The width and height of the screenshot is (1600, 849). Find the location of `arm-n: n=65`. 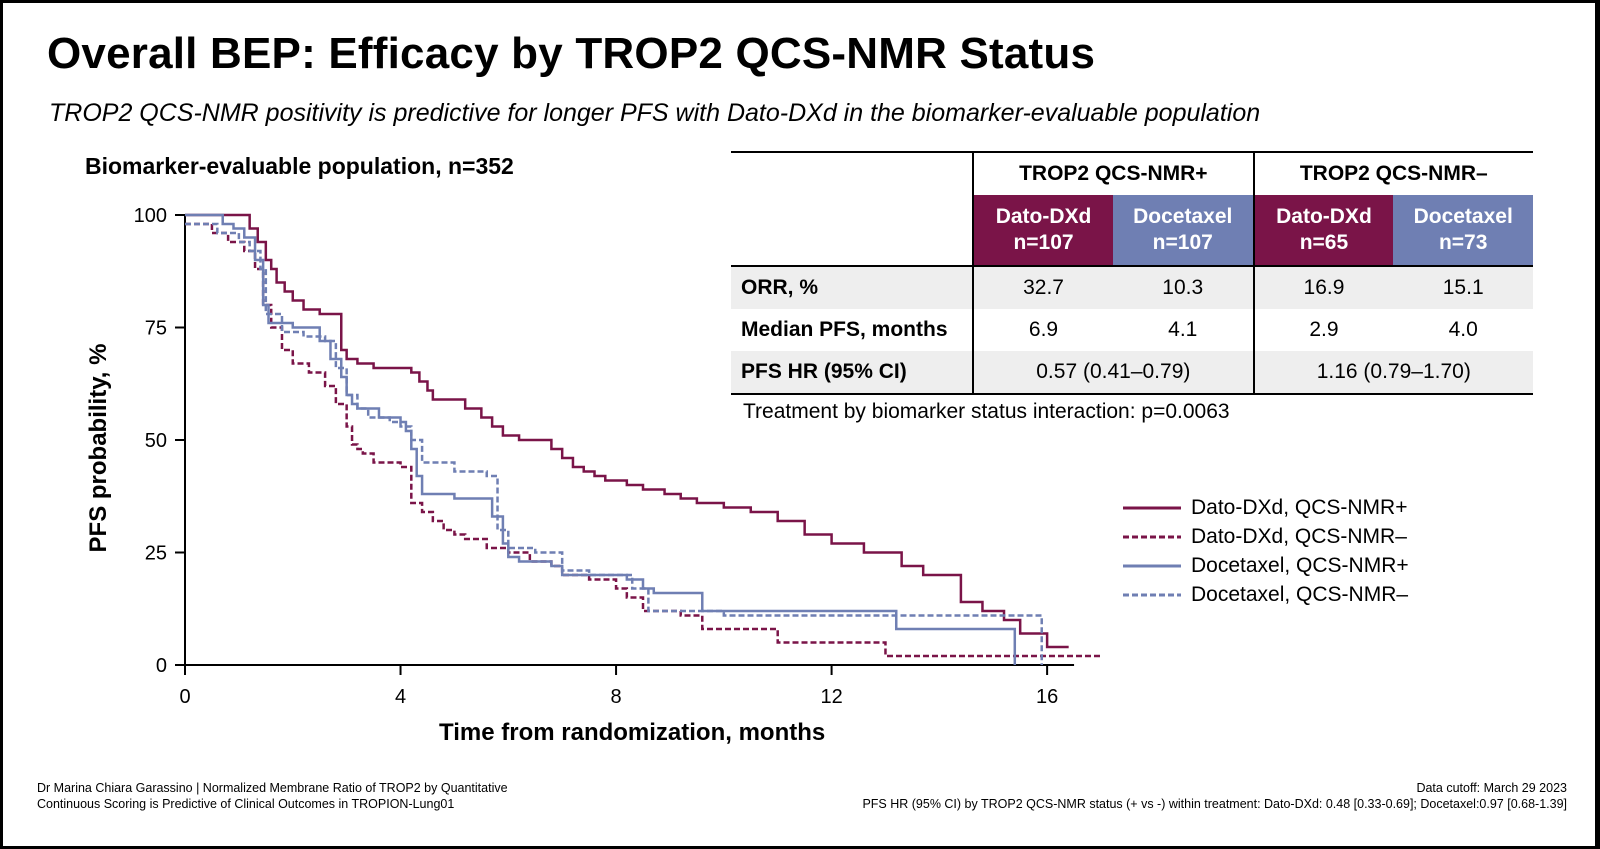

arm-n: n=65 is located at coordinates (1324, 242).